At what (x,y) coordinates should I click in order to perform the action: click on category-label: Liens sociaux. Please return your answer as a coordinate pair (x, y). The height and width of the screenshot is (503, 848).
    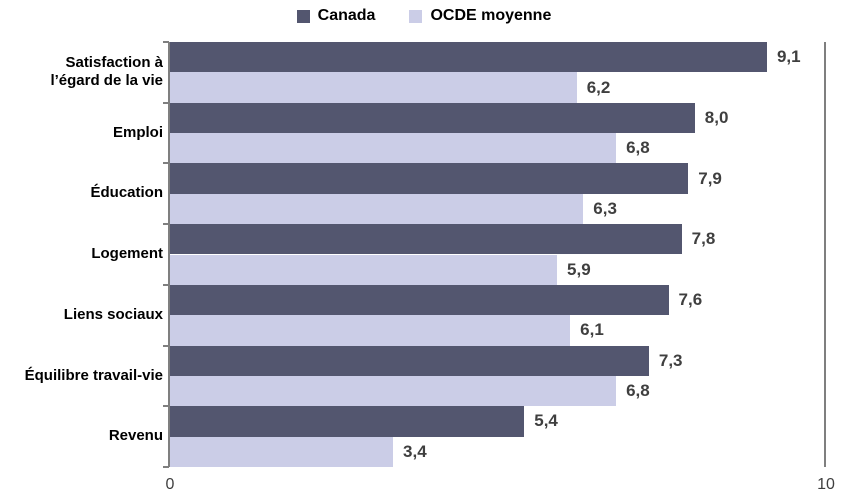
    Looking at the image, I should click on (113, 314).